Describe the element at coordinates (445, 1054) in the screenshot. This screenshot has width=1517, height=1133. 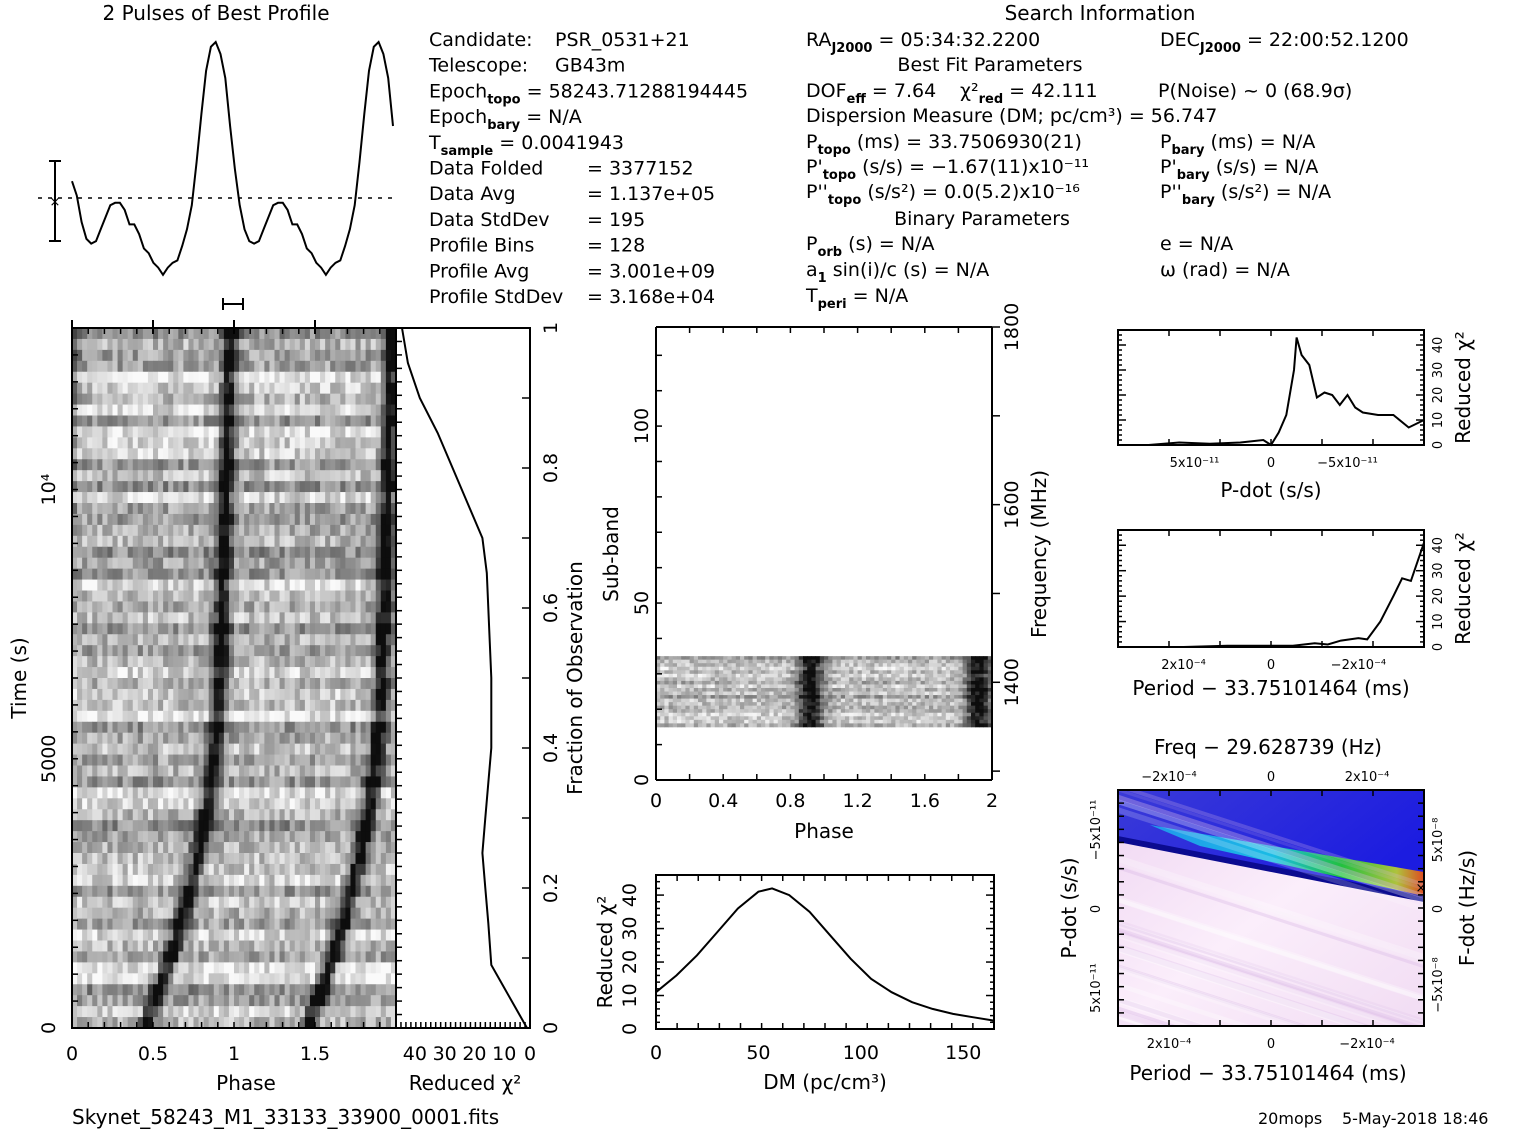
I see `tc-x-tick-label: 30` at that location.